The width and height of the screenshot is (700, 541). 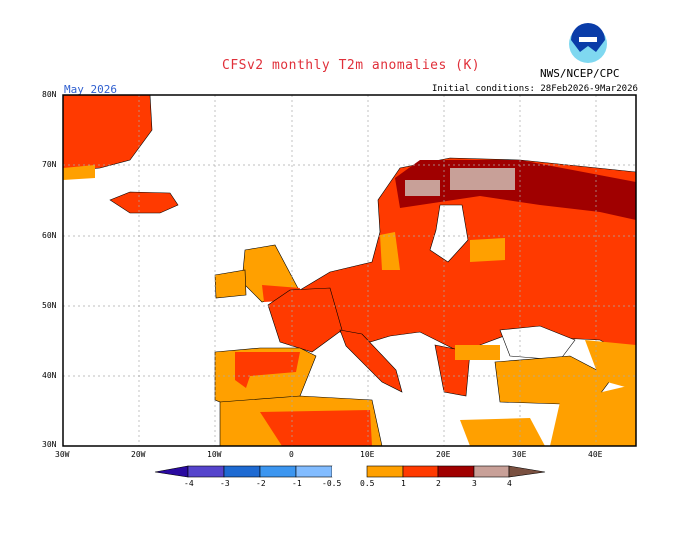 I want to click on noaa-logo, so click(x=588, y=43).